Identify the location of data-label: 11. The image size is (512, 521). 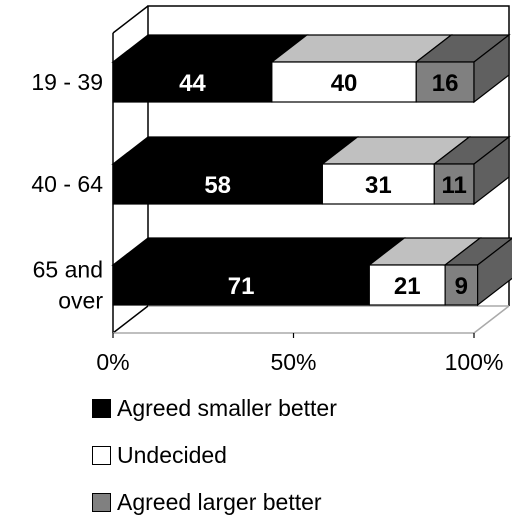
(453, 185).